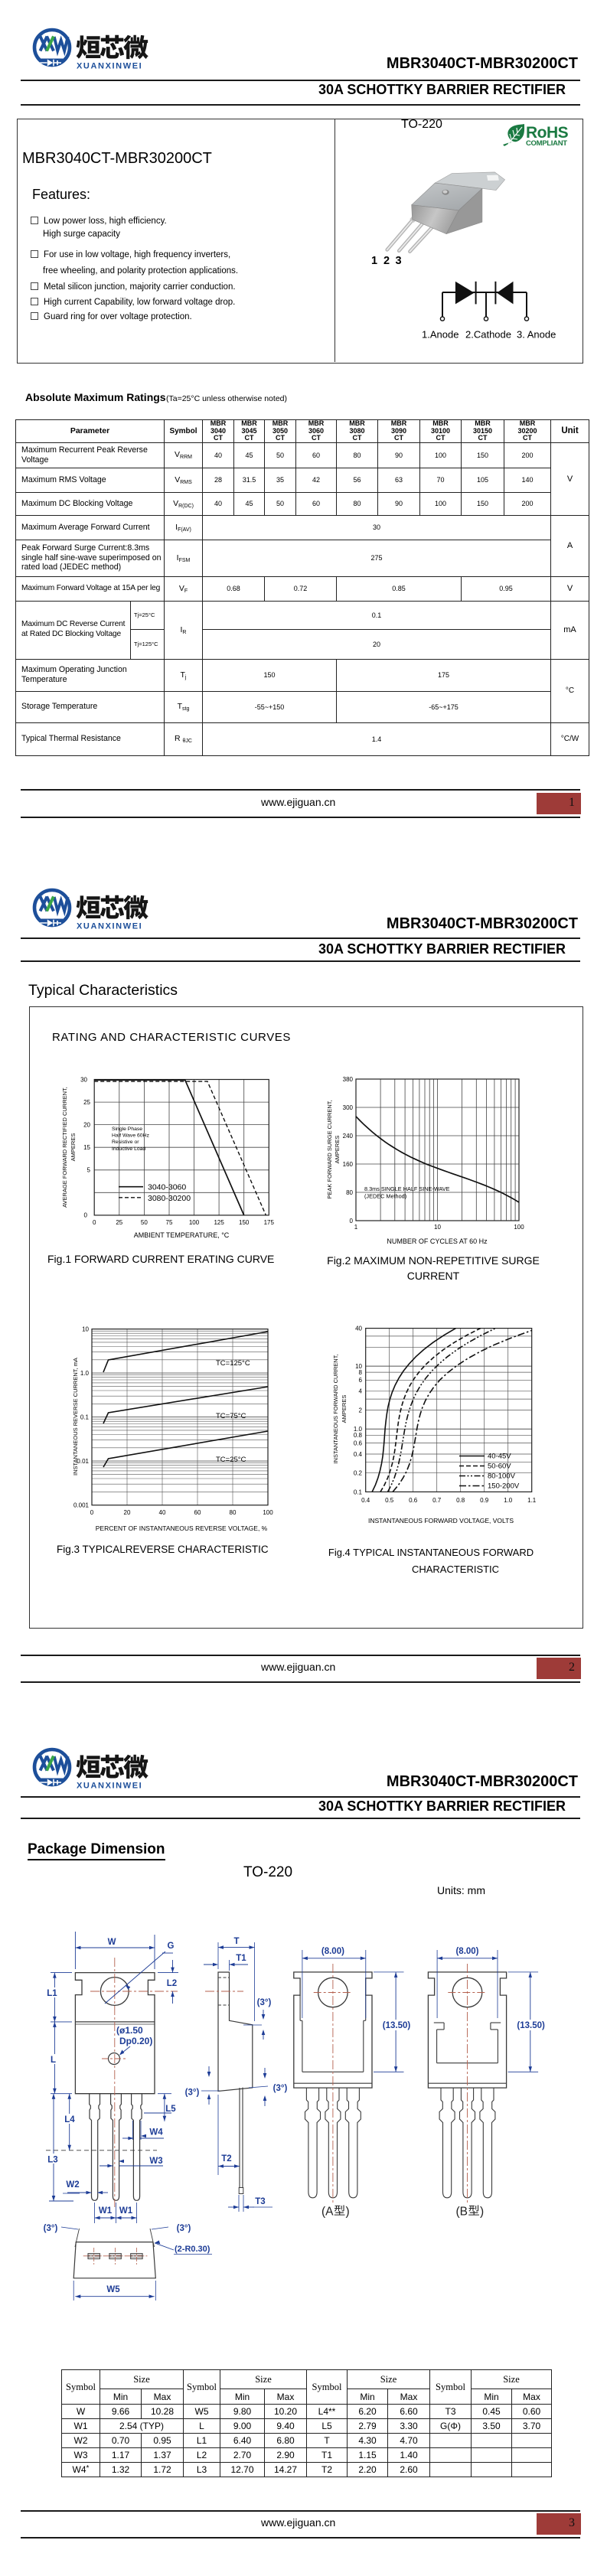  I want to click on svg-text: T2, so click(226, 2159).